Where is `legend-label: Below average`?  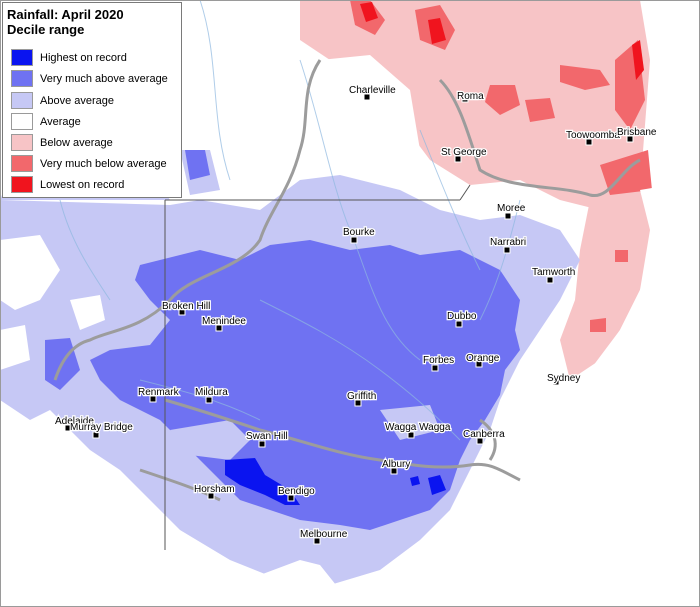
legend-label: Below average is located at coordinates (76, 142).